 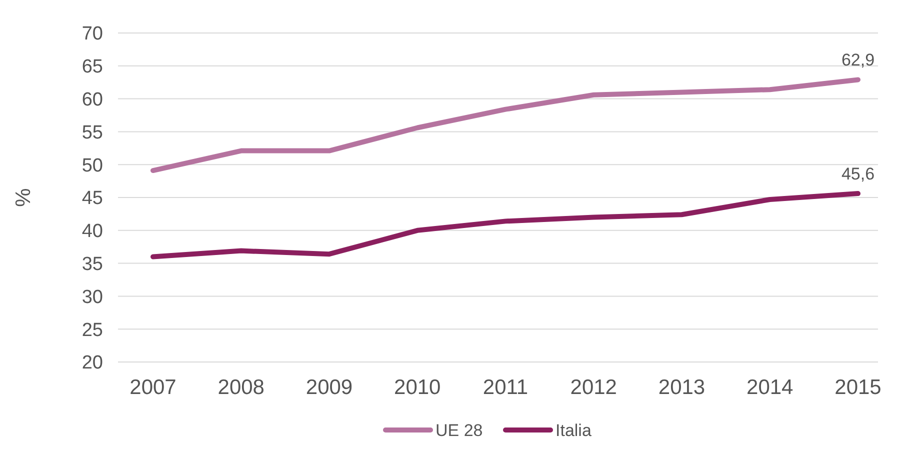 What do you see at coordinates (92, 199) in the screenshot?
I see `y-tick-label: 45` at bounding box center [92, 199].